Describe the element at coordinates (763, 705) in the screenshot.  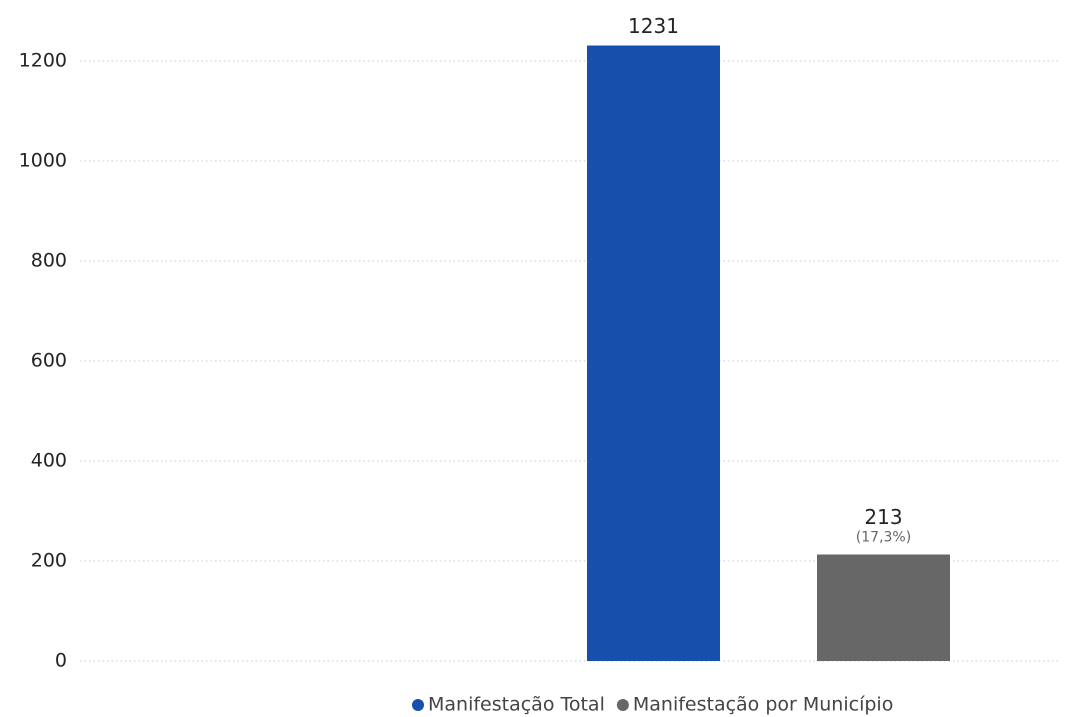
I see `legend-label: Manifestação por Município` at that location.